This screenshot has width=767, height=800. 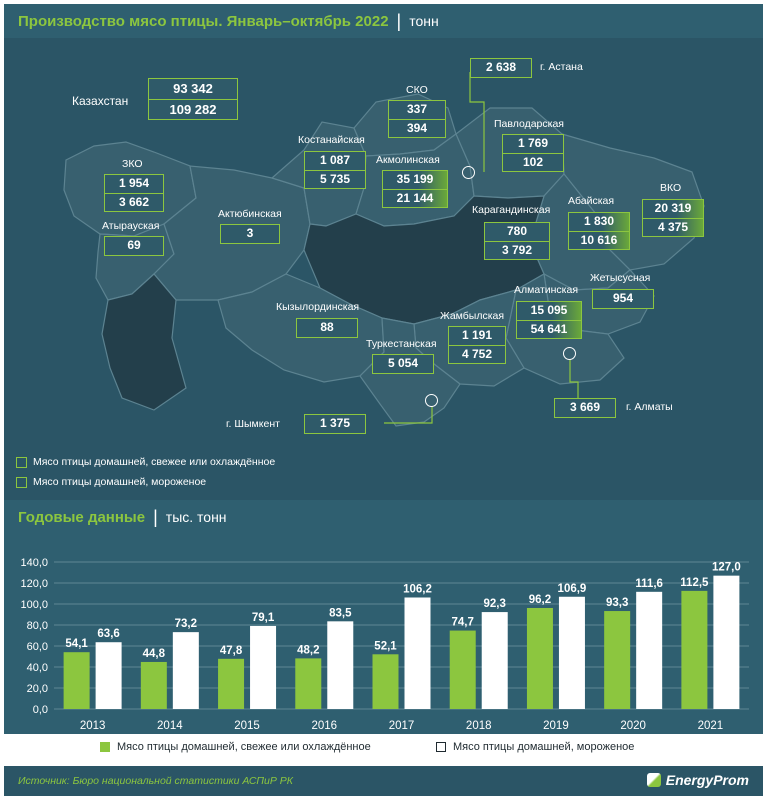 What do you see at coordinates (501, 67) in the screenshot?
I see `city-value-astana: 2 638` at bounding box center [501, 67].